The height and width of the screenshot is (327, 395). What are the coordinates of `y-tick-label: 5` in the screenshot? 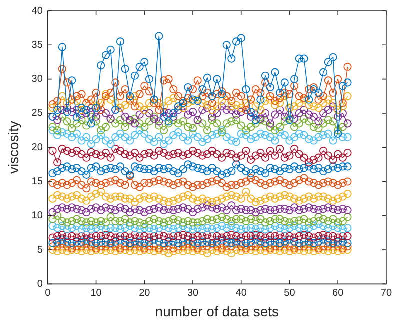 It's located at (40, 250).